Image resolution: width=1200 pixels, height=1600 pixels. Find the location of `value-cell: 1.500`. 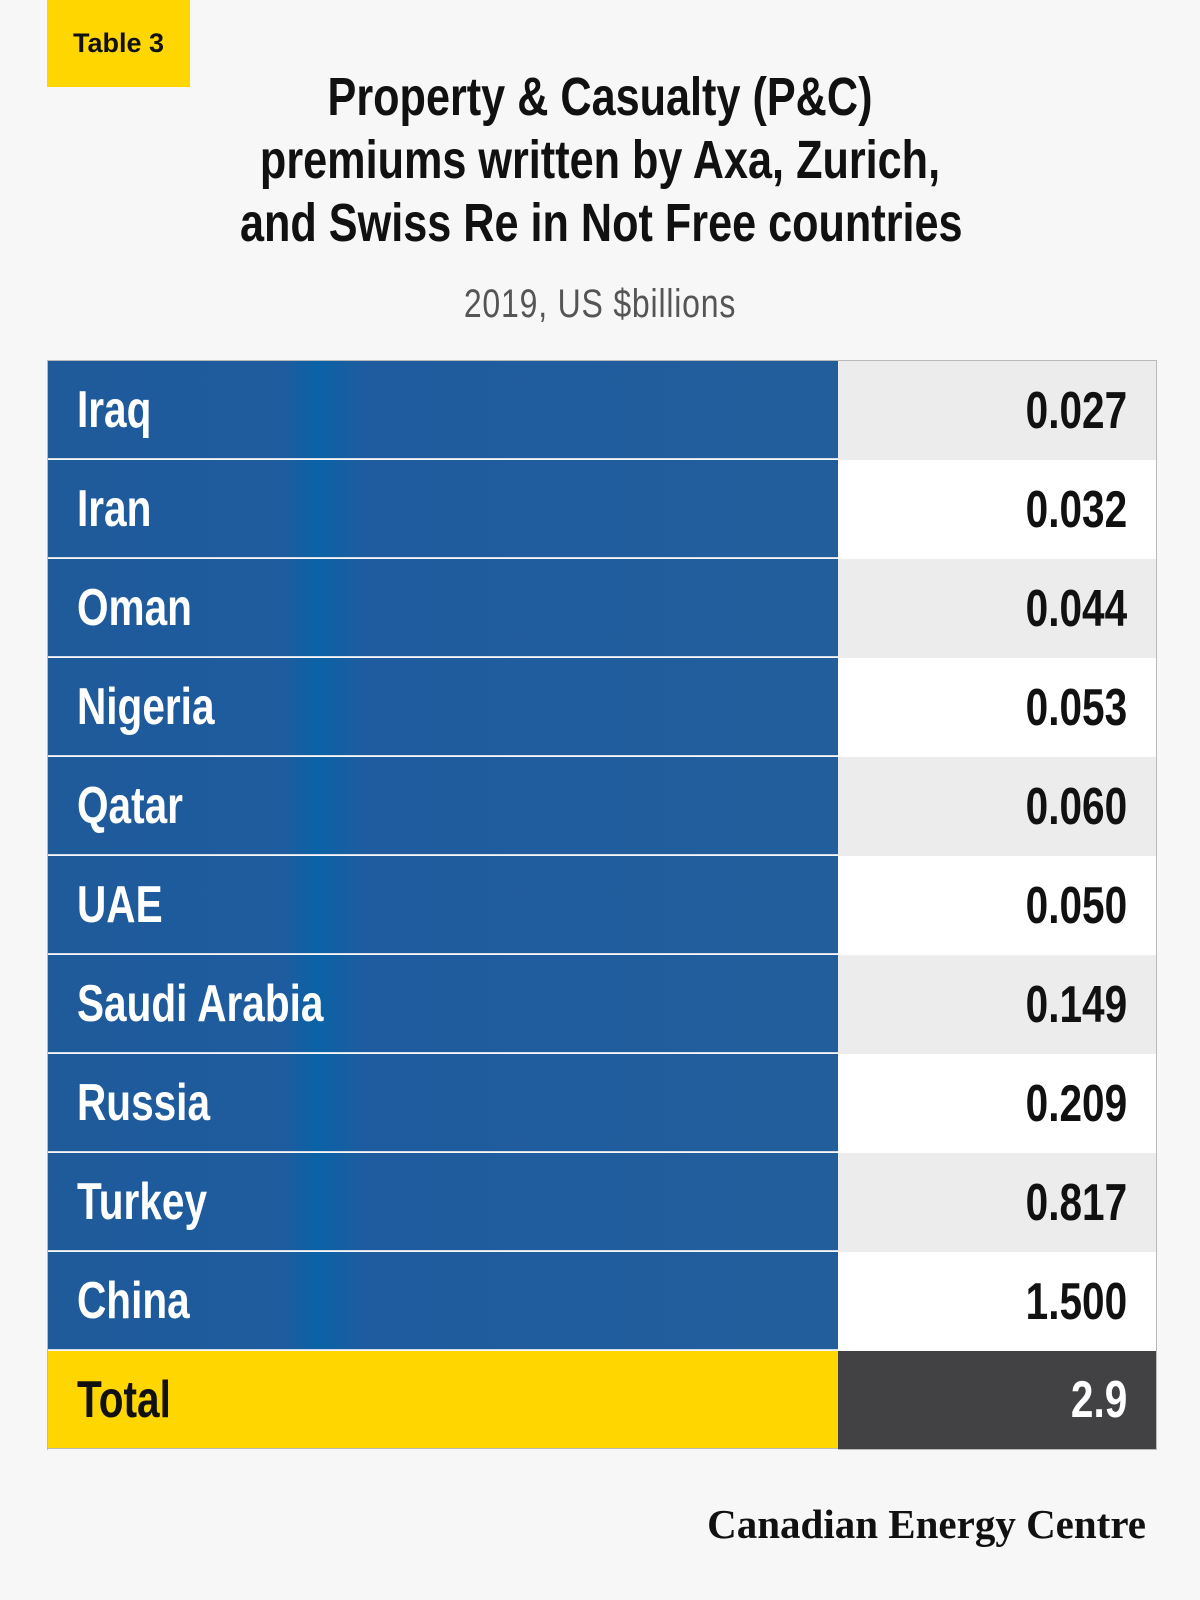

value-cell: 1.500 is located at coordinates (997, 1301).